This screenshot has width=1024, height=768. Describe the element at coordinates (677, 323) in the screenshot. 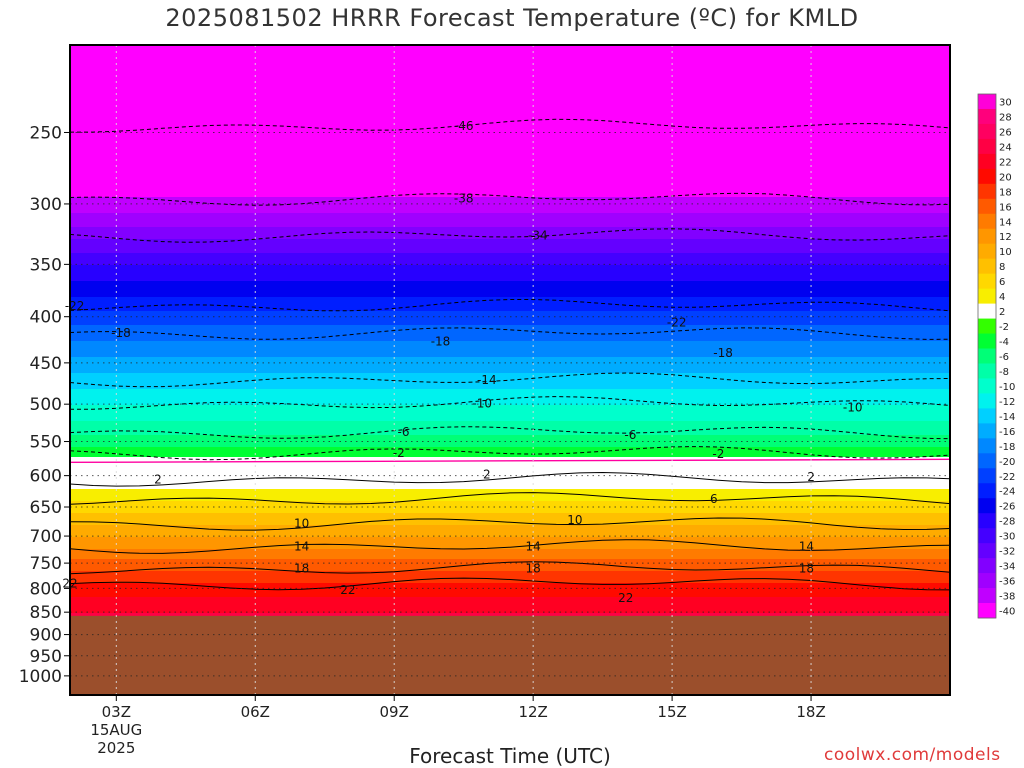

I see `contour-label: -22` at that location.